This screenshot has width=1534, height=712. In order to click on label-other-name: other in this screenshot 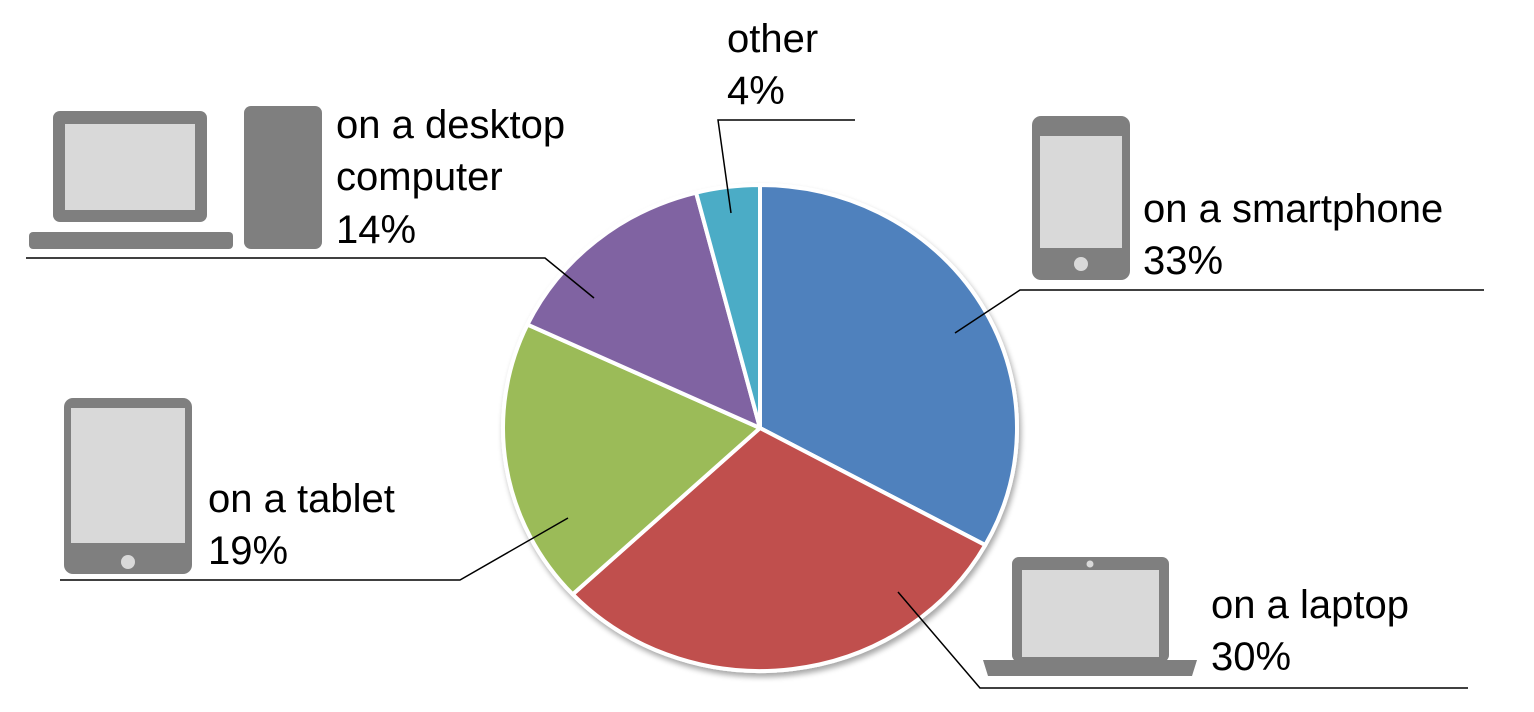, I will do `click(772, 39)`.